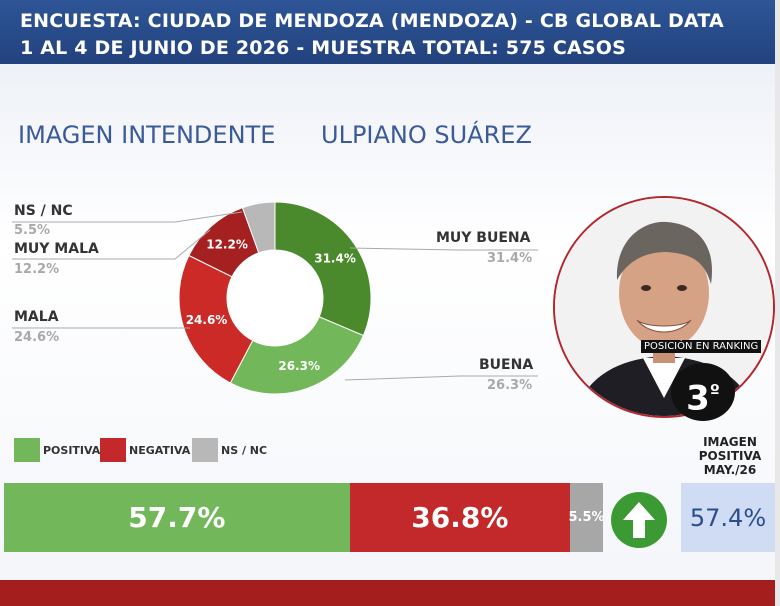  Describe the element at coordinates (127, 217) in the screenshot. I see `leader-line-ns-nc` at that location.